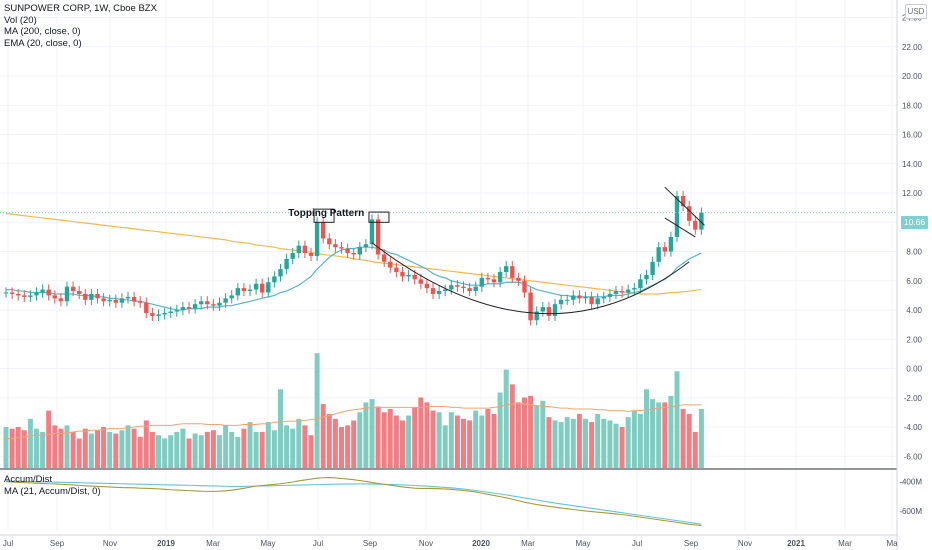 The image size is (932, 550). Describe the element at coordinates (20, 20) in the screenshot. I see `vol-legend: Vol (20)` at that location.